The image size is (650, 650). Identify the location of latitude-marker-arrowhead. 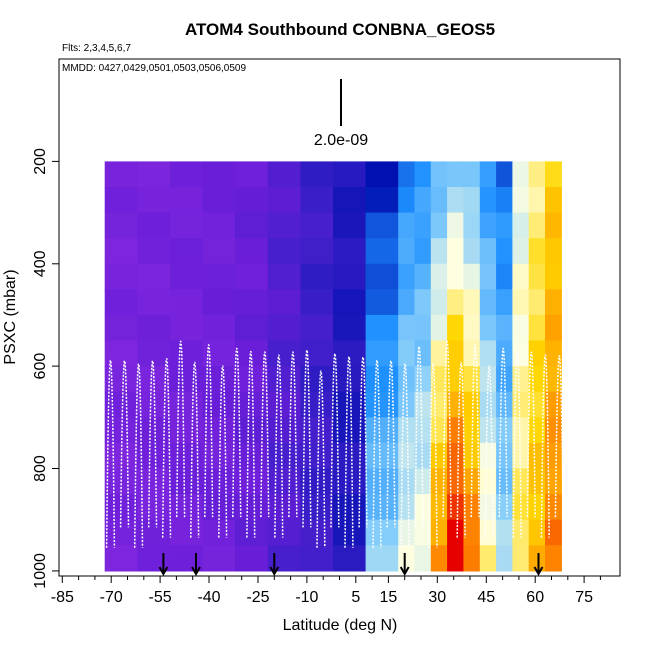
(404, 571).